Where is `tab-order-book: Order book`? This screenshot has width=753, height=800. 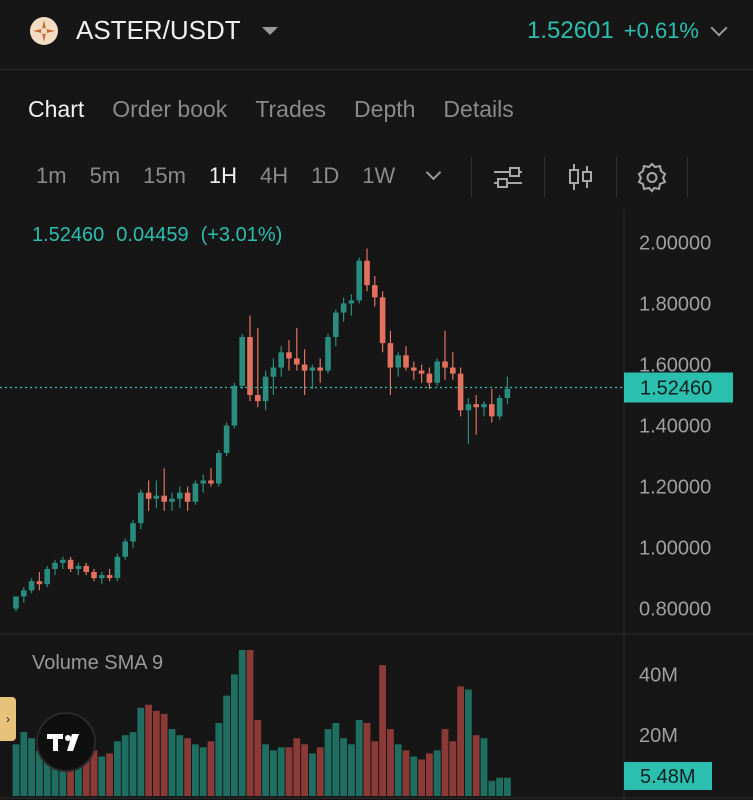 tab-order-book: Order book is located at coordinates (170, 109).